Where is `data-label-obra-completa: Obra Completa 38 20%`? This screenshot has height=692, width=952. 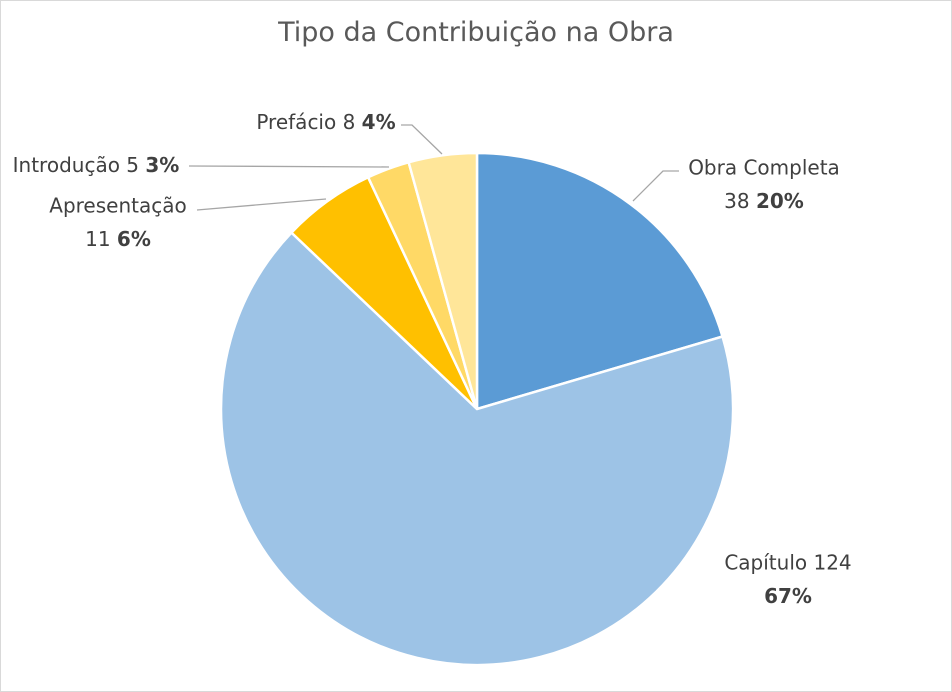 data-label-obra-completa: Obra Completa 38 20% is located at coordinates (764, 184).